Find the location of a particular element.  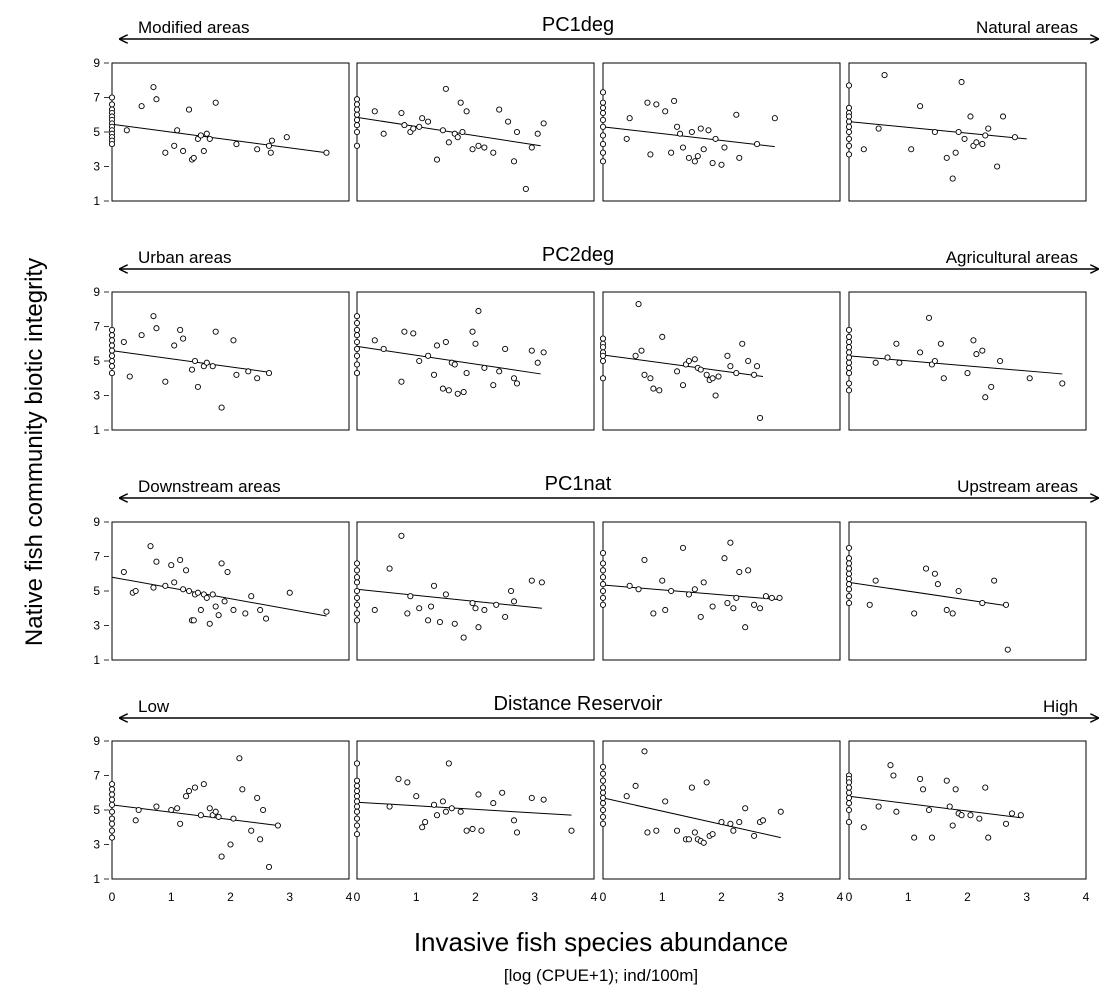

y-tick-label: 3 is located at coordinates (96, 626).